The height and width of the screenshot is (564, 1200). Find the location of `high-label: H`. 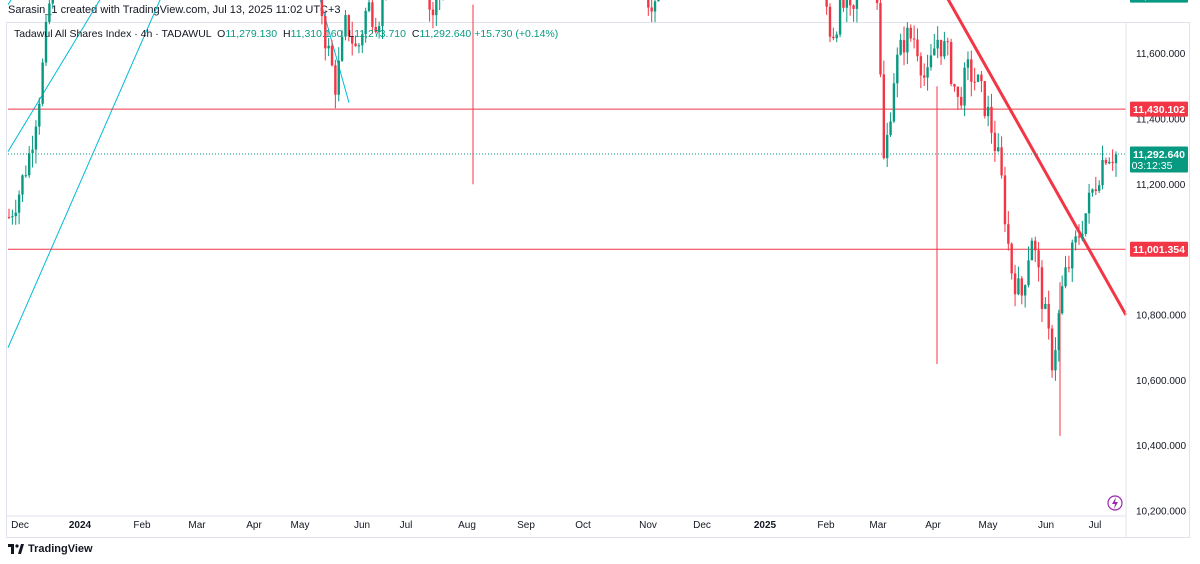

high-label: H is located at coordinates (287, 34).